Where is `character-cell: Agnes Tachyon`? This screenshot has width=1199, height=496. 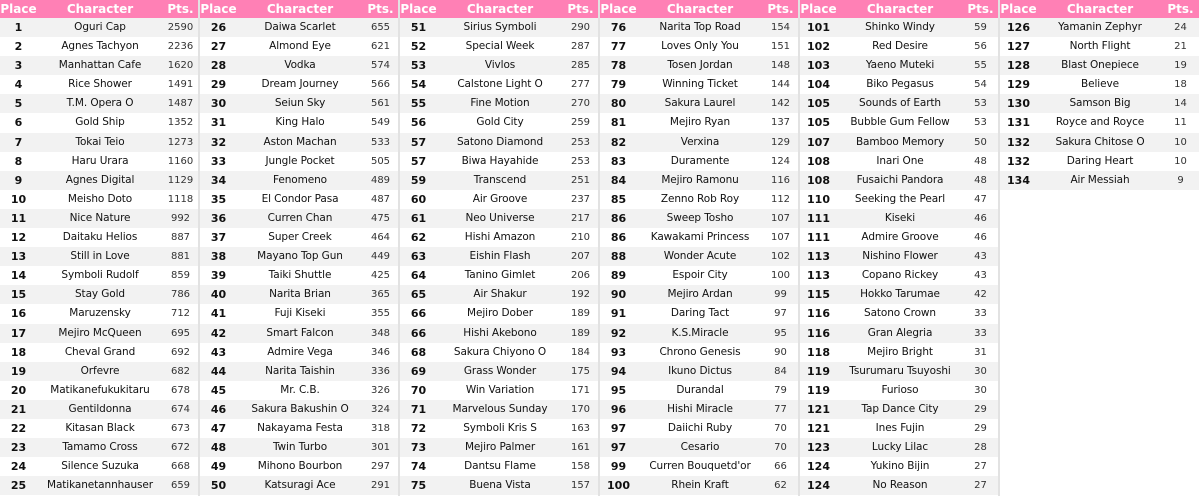
character-cell: Agnes Tachyon is located at coordinates (100, 46).